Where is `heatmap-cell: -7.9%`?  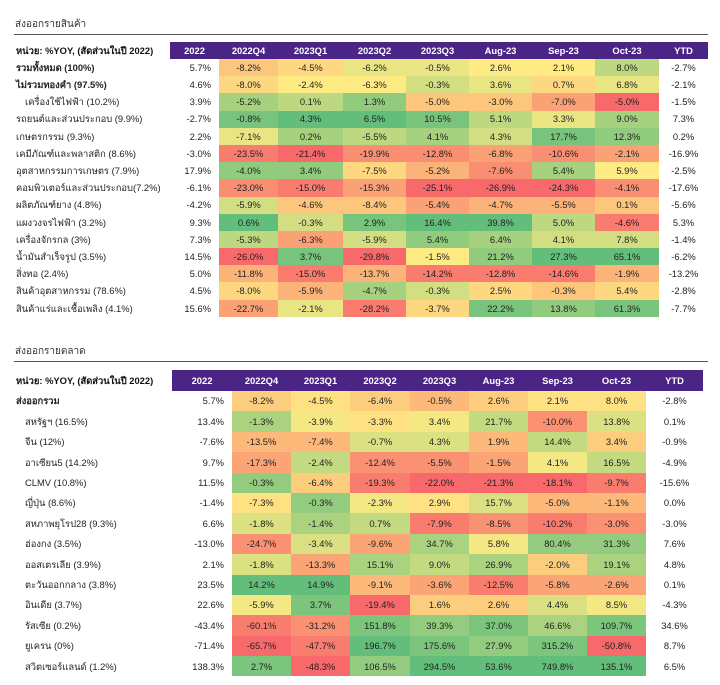
heatmap-cell: -7.9% is located at coordinates (439, 523).